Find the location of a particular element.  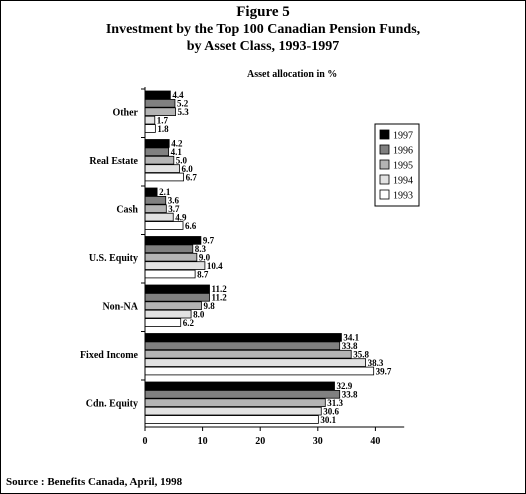

category-label: Real Estate is located at coordinates (113, 161).